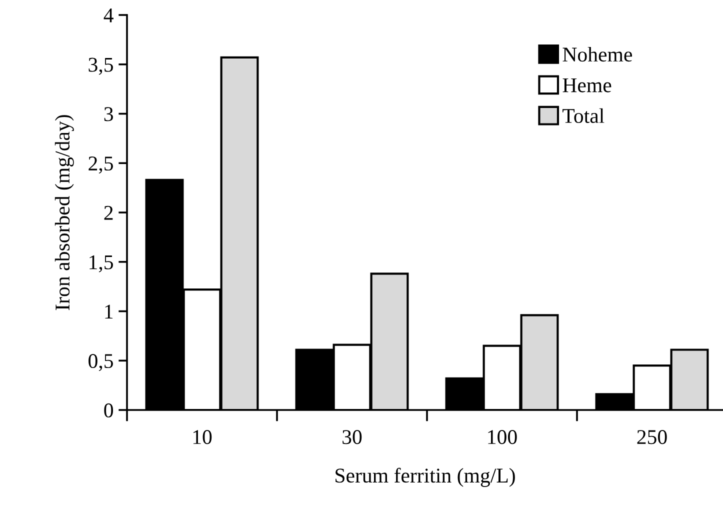  What do you see at coordinates (100, 363) in the screenshot?
I see `y-tick-label: 0,5` at bounding box center [100, 363].